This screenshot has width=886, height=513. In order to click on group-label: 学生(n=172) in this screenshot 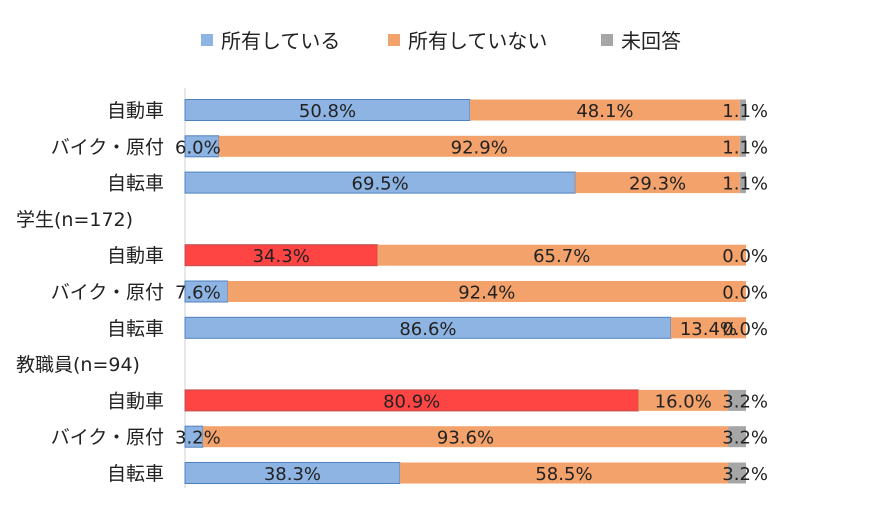, I will do `click(74, 220)`.